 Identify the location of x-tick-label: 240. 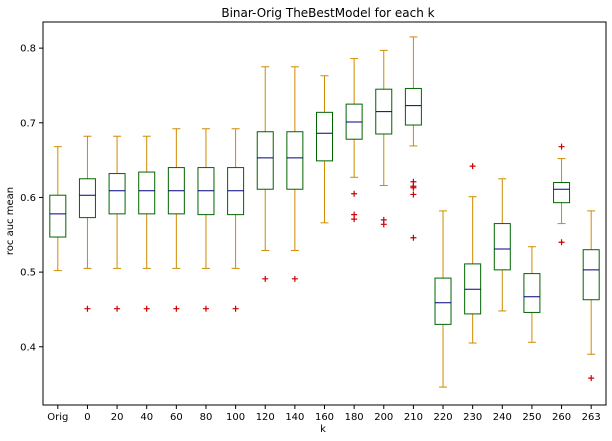
(502, 417).